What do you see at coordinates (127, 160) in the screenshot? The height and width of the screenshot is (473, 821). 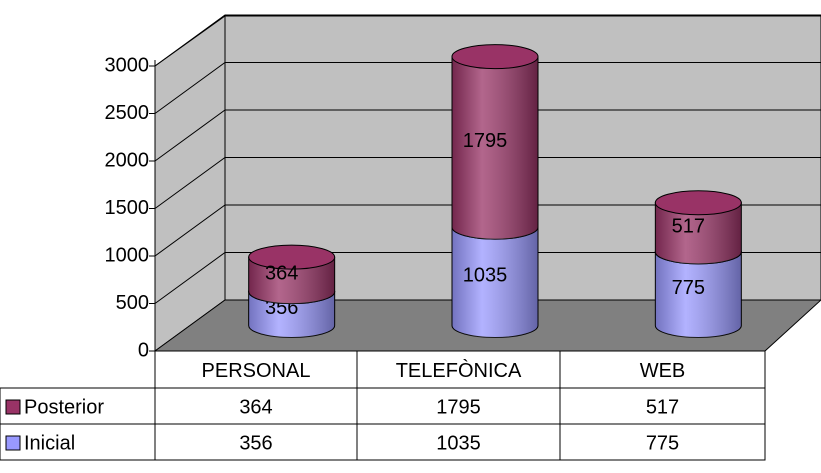 I see `y-tick-label: 2000` at bounding box center [127, 160].